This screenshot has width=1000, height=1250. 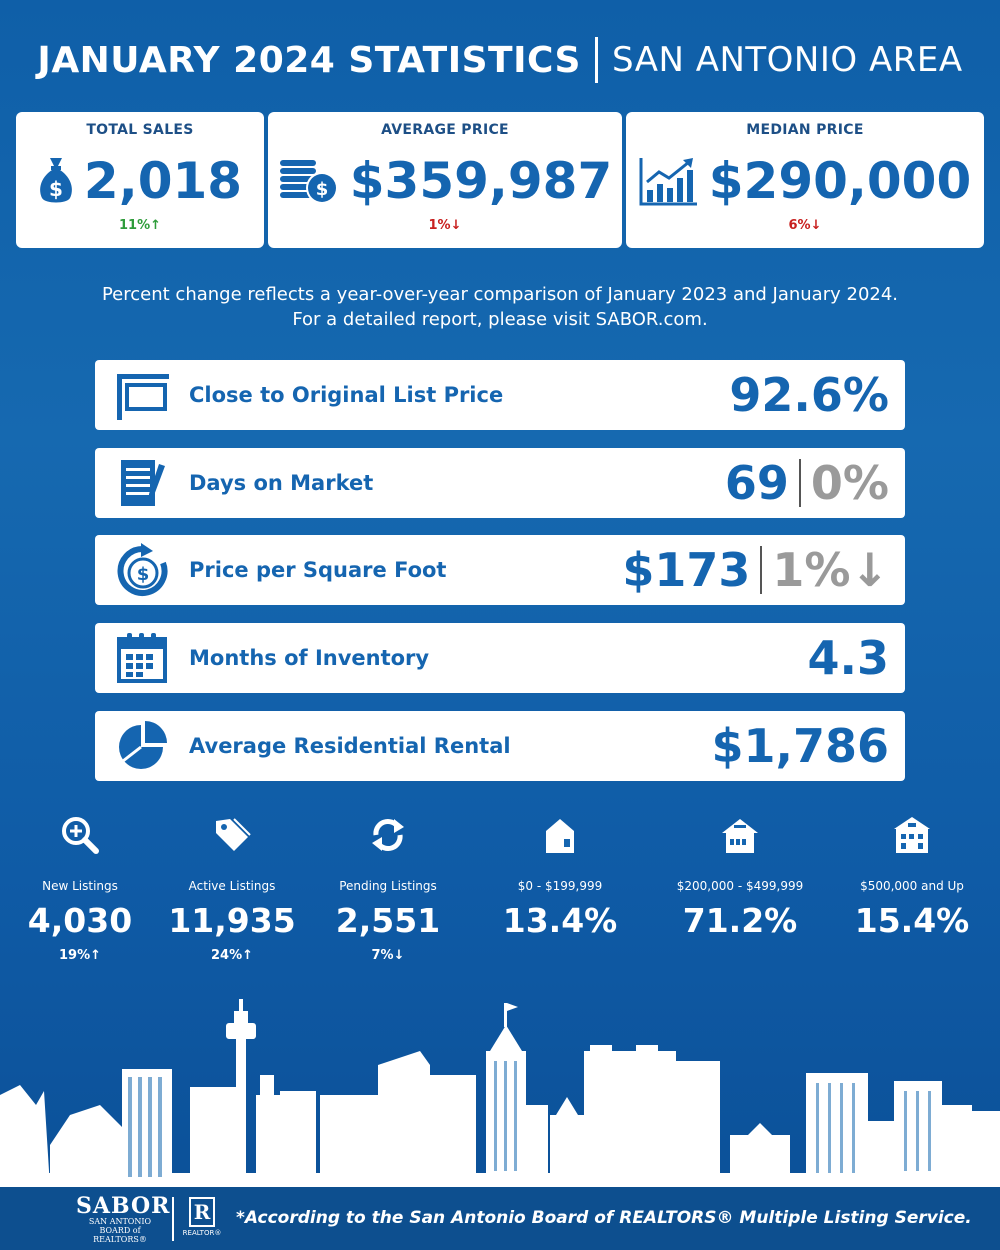 I want to click on total-sales-card: TOTAL SALES $ 2,018 11%↑, so click(x=140, y=180).